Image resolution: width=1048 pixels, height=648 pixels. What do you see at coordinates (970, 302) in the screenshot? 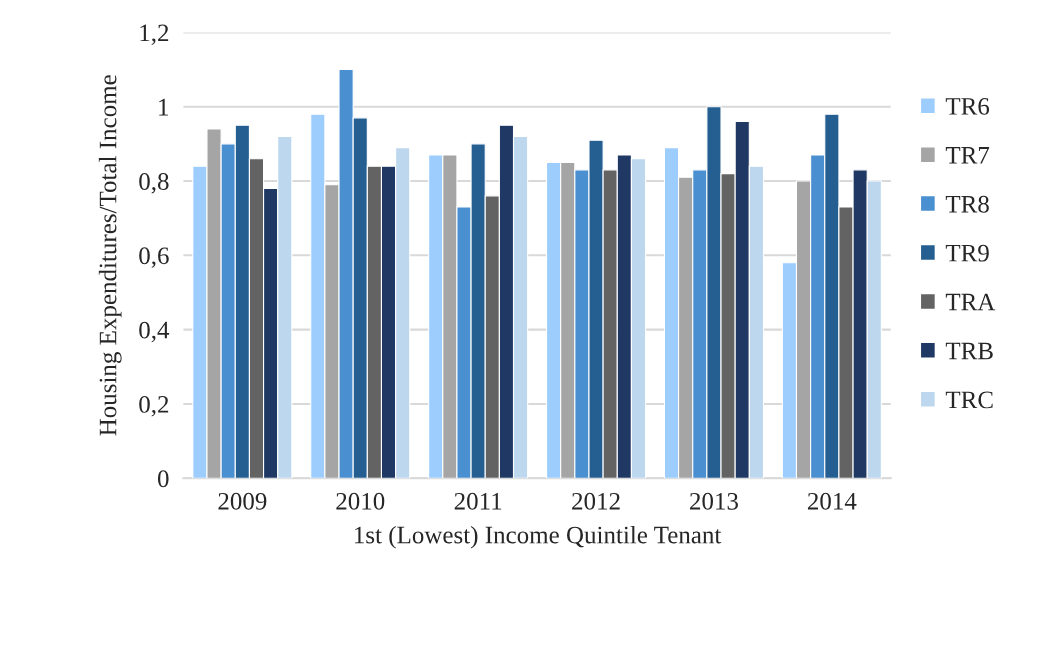
I see `legend-label: TRA` at bounding box center [970, 302].